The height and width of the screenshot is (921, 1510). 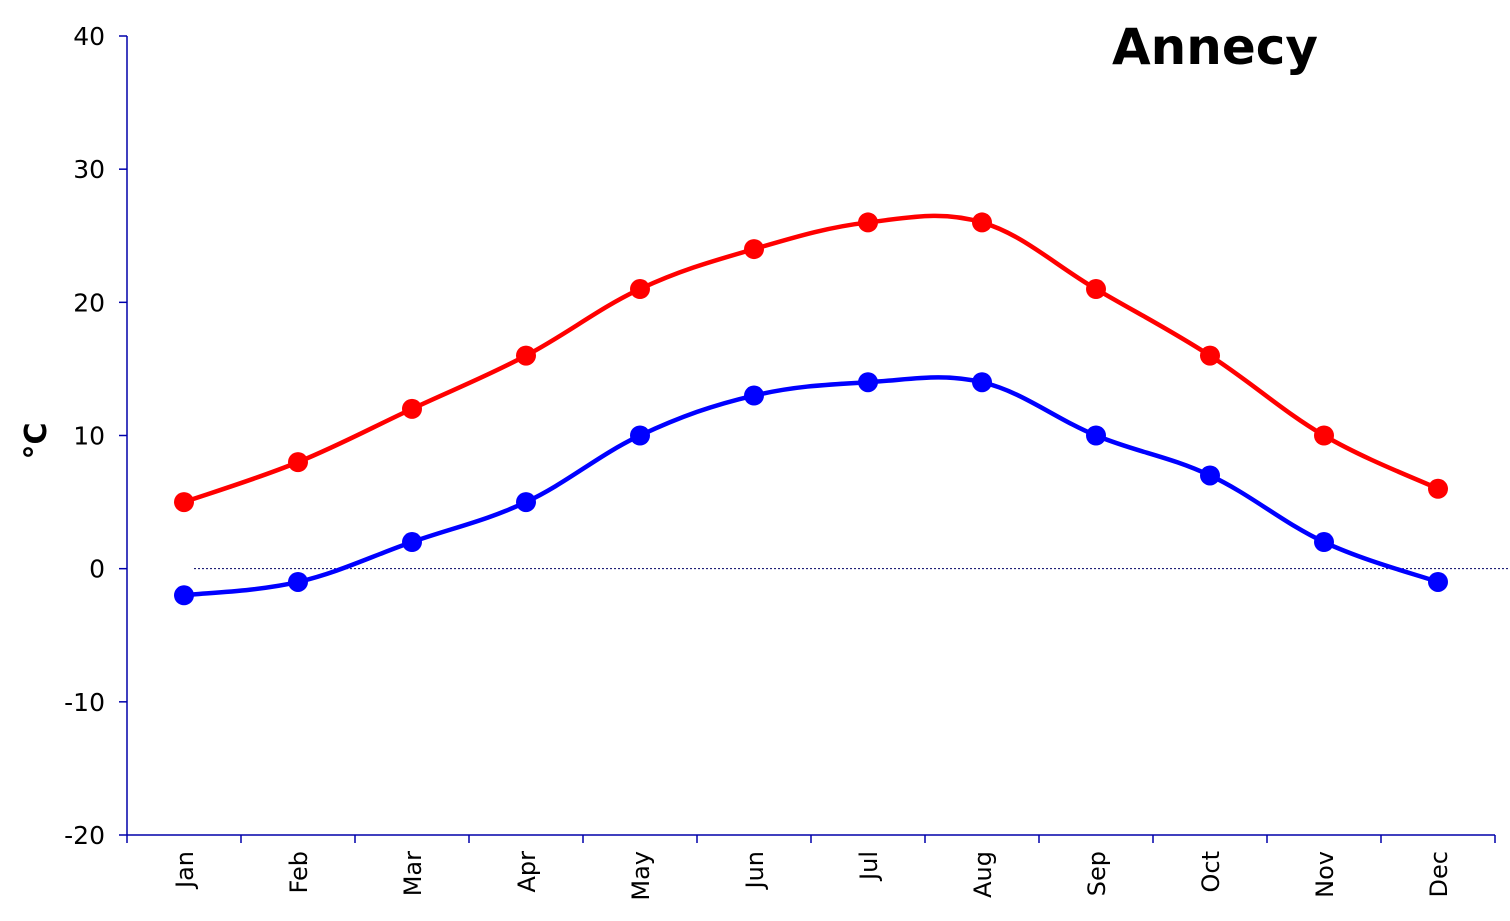 I want to click on y-tick-label: 20, so click(x=89, y=302).